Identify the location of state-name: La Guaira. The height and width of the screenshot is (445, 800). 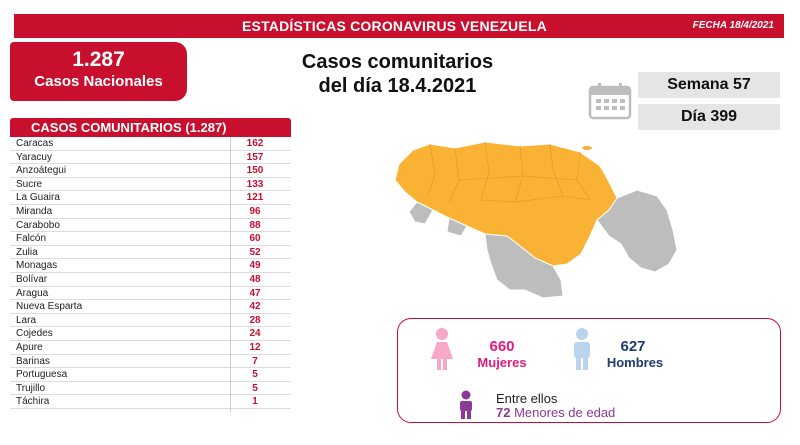
(38, 198).